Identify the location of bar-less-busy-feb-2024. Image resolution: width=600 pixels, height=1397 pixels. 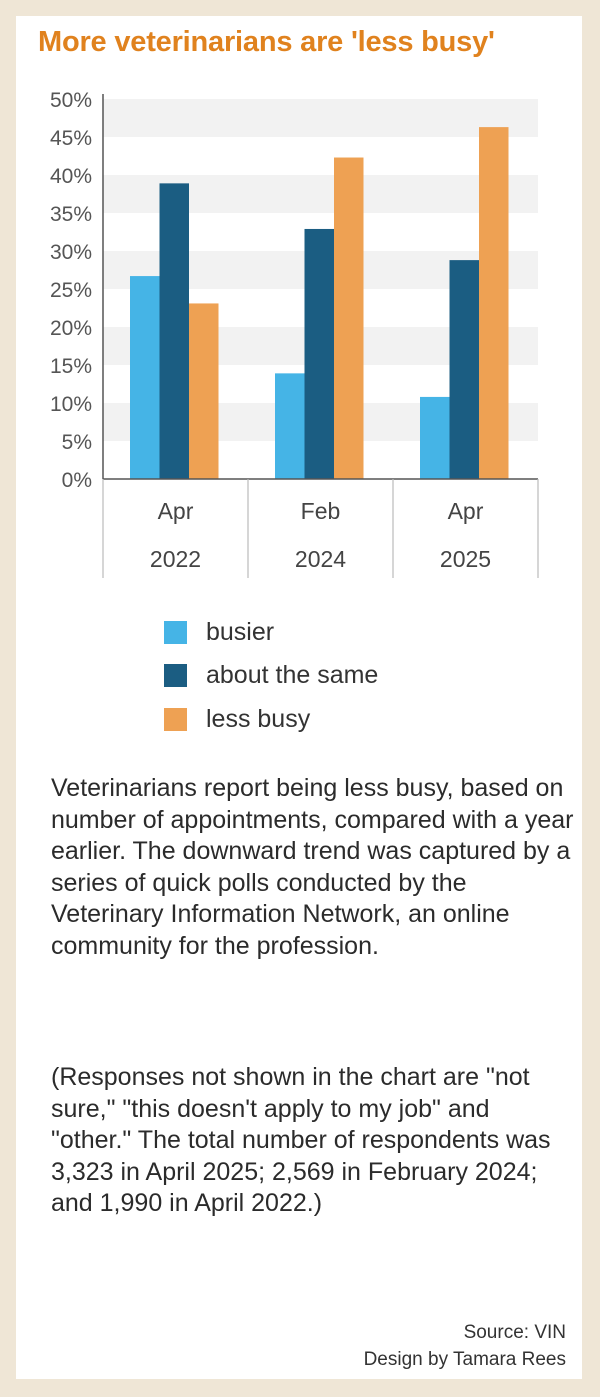
(349, 318).